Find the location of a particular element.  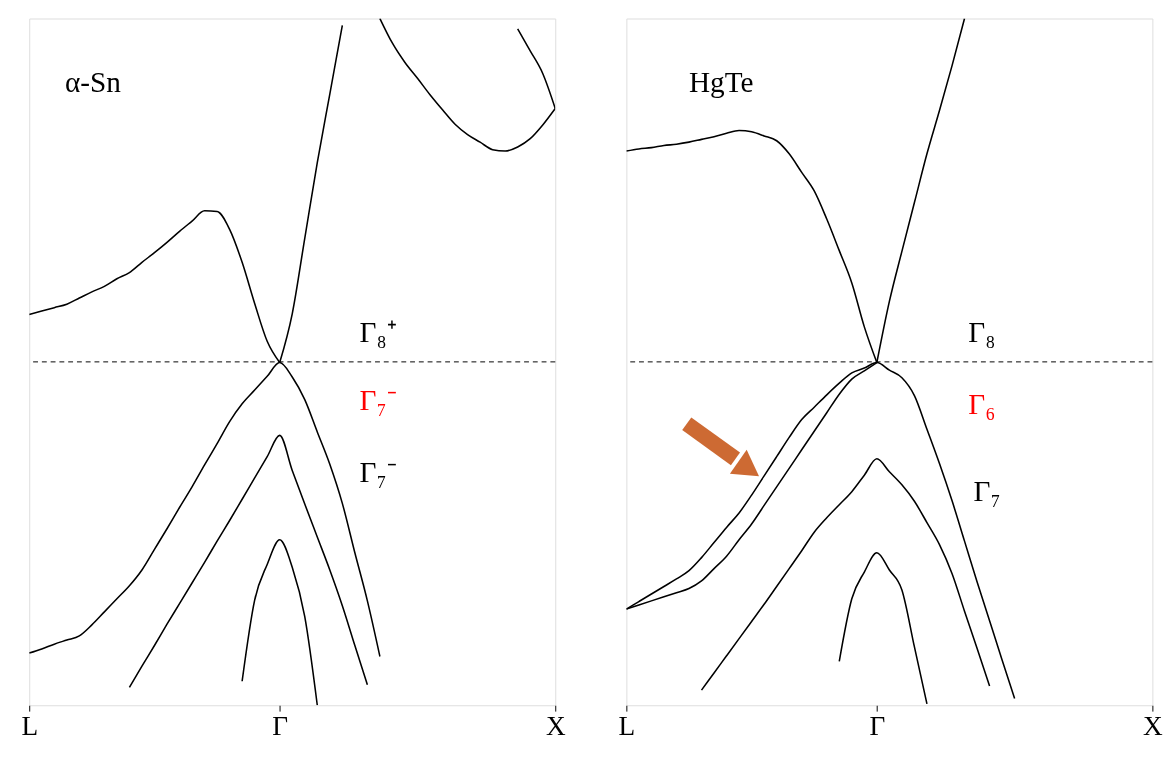

annotation: Γ₆ is located at coordinates (982, 403).